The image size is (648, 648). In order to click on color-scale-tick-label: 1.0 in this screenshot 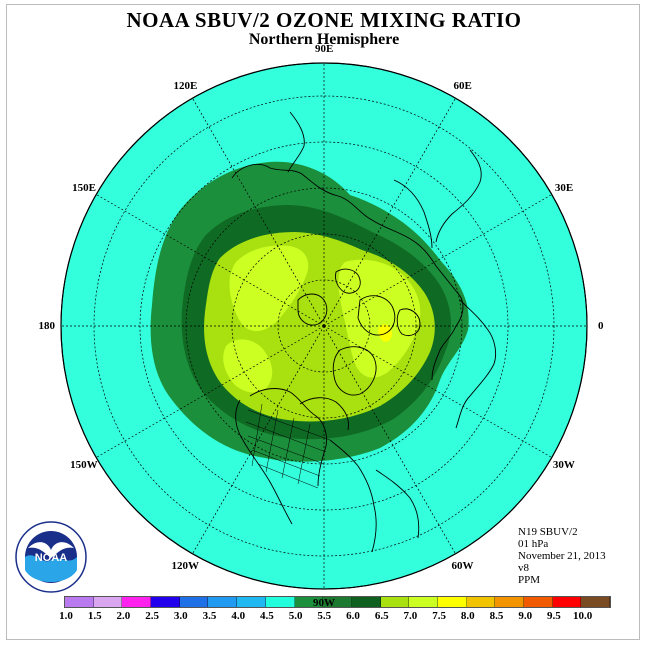, I will do `click(66, 616)`.